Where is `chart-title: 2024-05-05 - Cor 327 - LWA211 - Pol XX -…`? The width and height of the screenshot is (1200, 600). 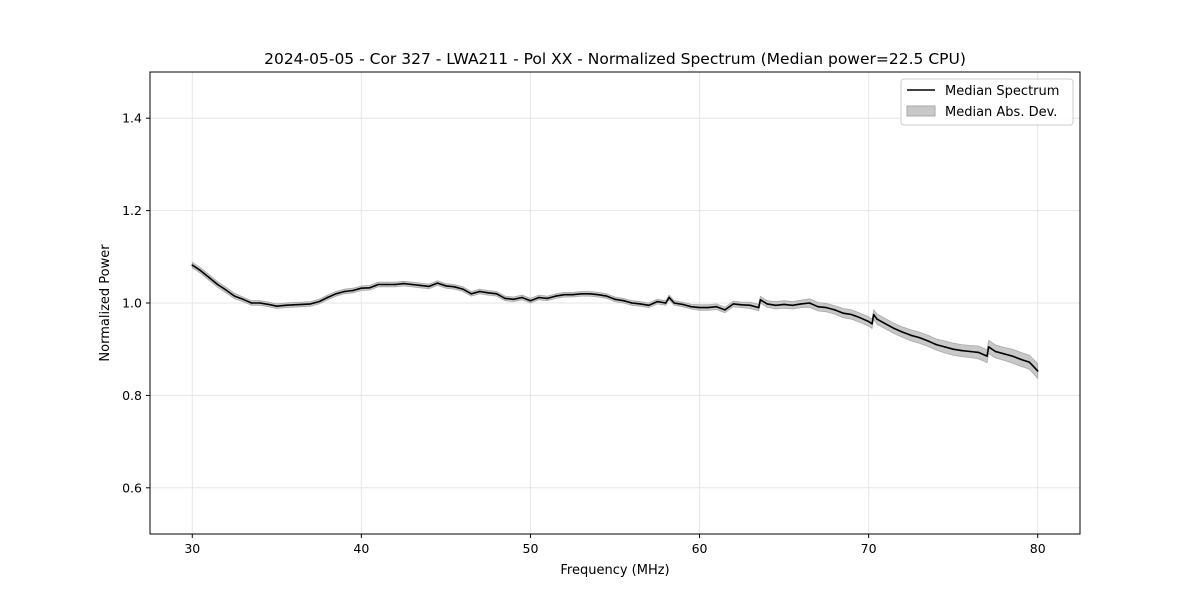 chart-title: 2024-05-05 - Cor 327 - LWA211 - Pol XX -… is located at coordinates (615, 59).